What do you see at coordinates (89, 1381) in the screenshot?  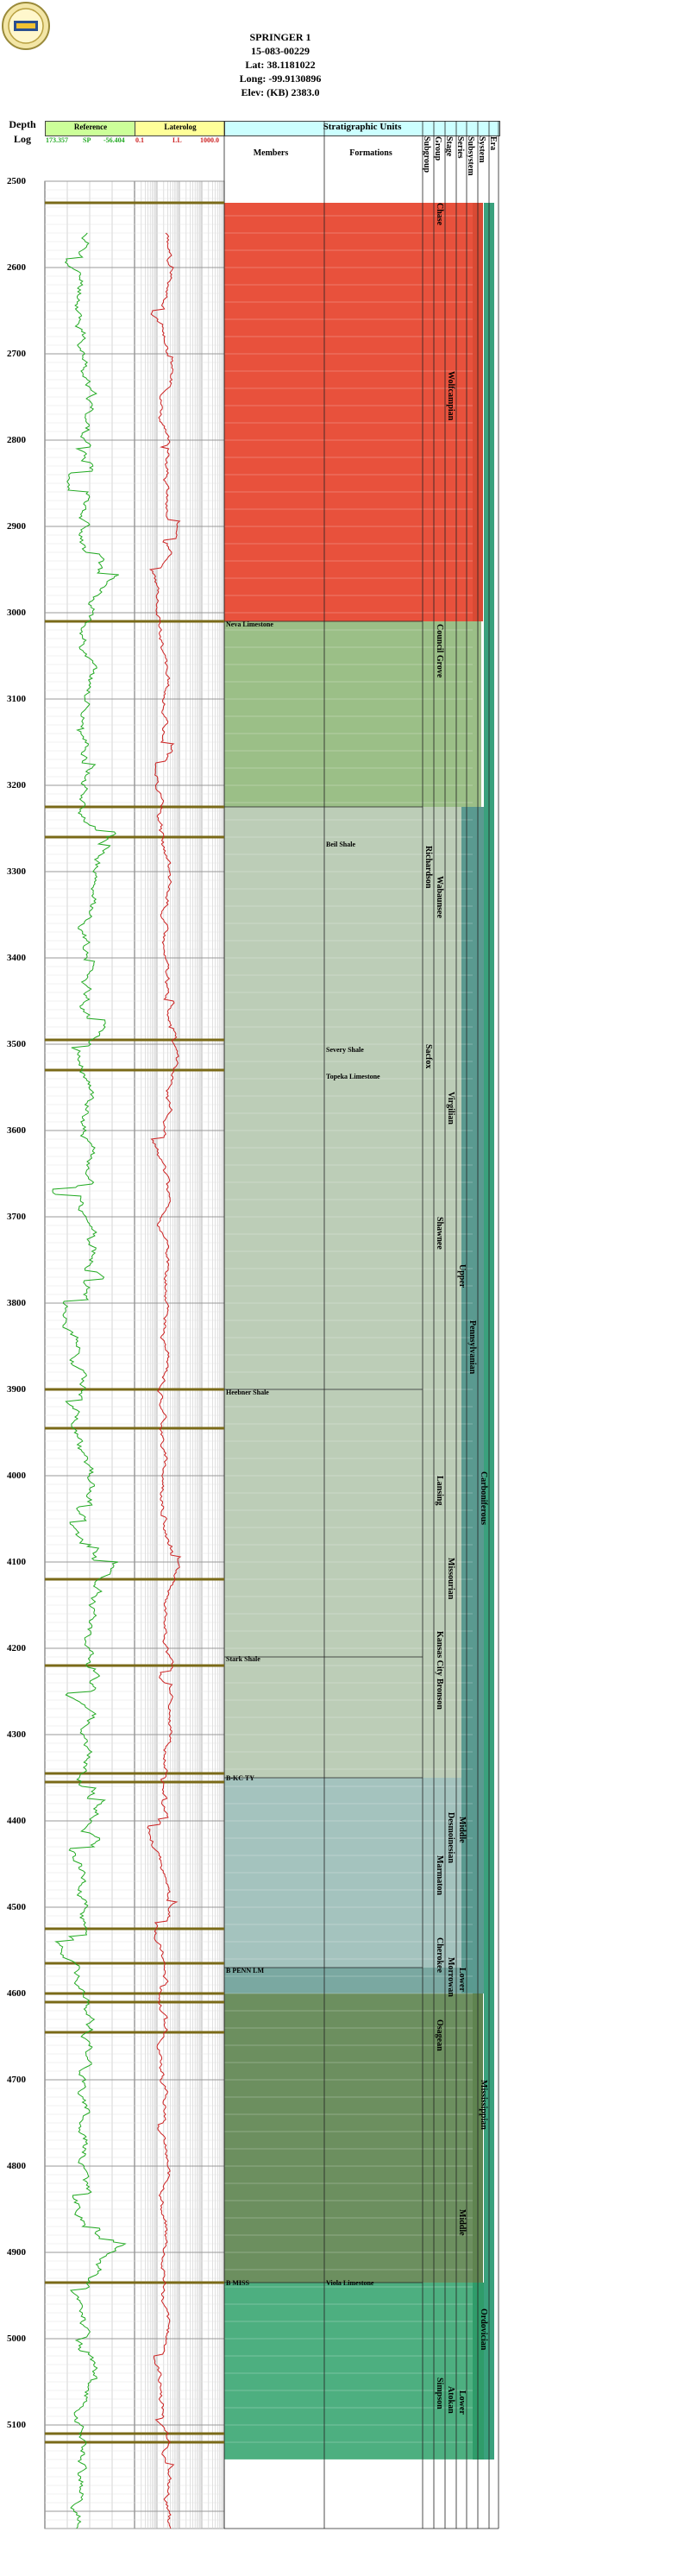 I see `sp-curve` at bounding box center [89, 1381].